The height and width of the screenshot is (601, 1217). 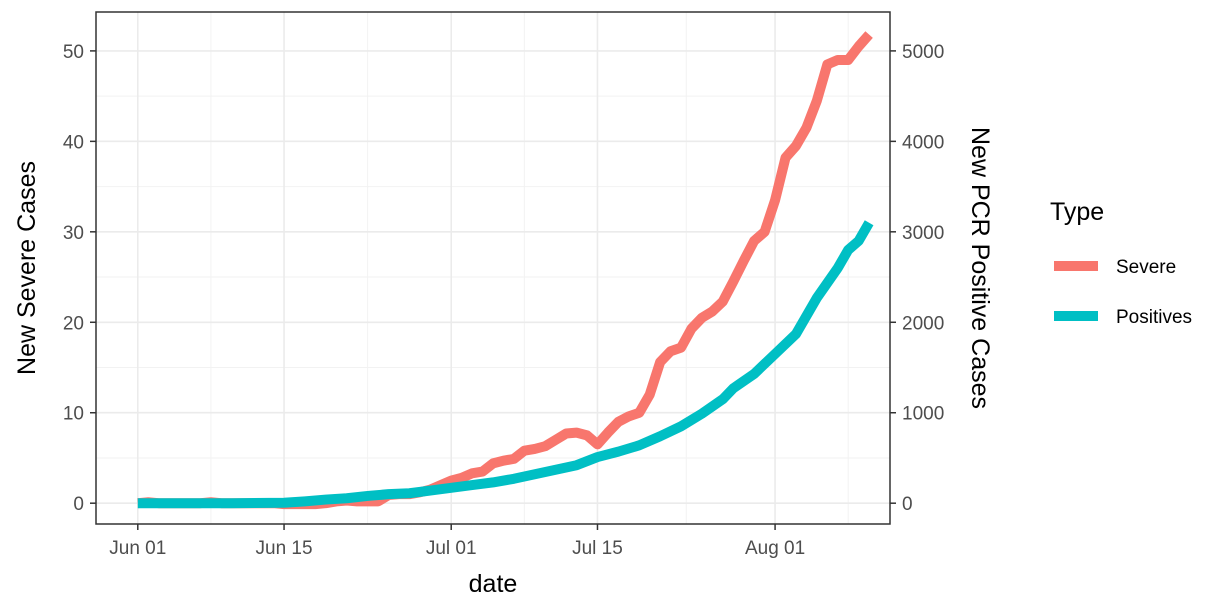 What do you see at coordinates (79, 278) in the screenshot?
I see `y-axis-left: 0 10 20 30 40 50` at bounding box center [79, 278].